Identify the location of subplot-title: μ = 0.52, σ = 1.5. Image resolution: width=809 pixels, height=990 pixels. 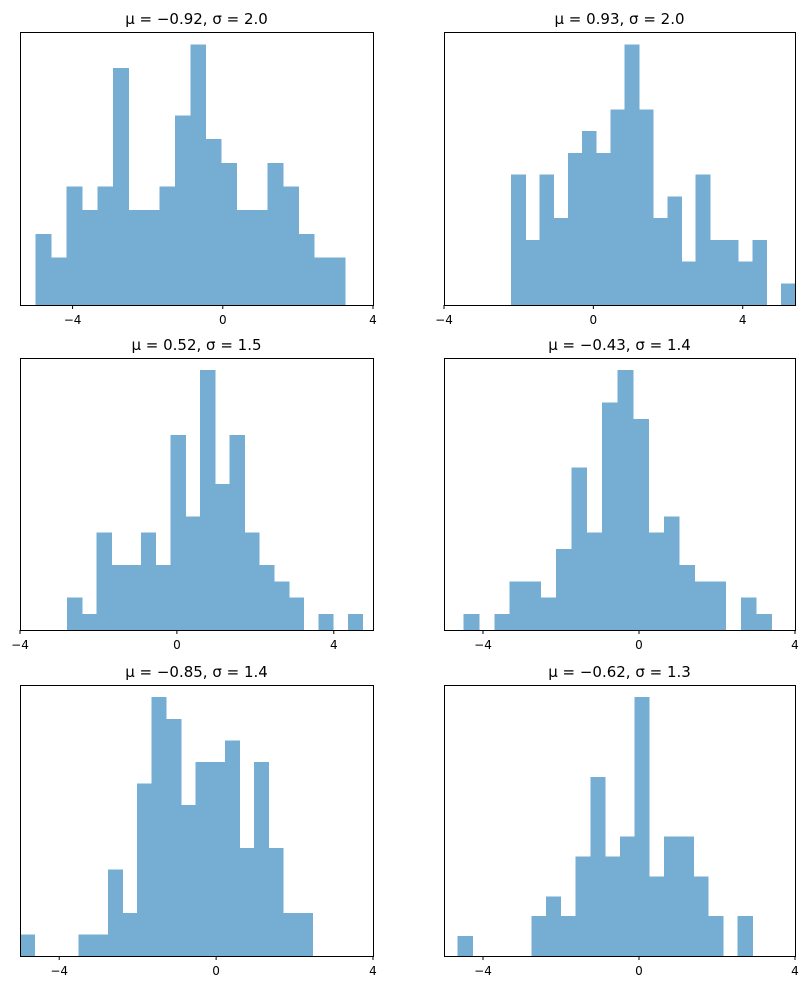
(196, 345).